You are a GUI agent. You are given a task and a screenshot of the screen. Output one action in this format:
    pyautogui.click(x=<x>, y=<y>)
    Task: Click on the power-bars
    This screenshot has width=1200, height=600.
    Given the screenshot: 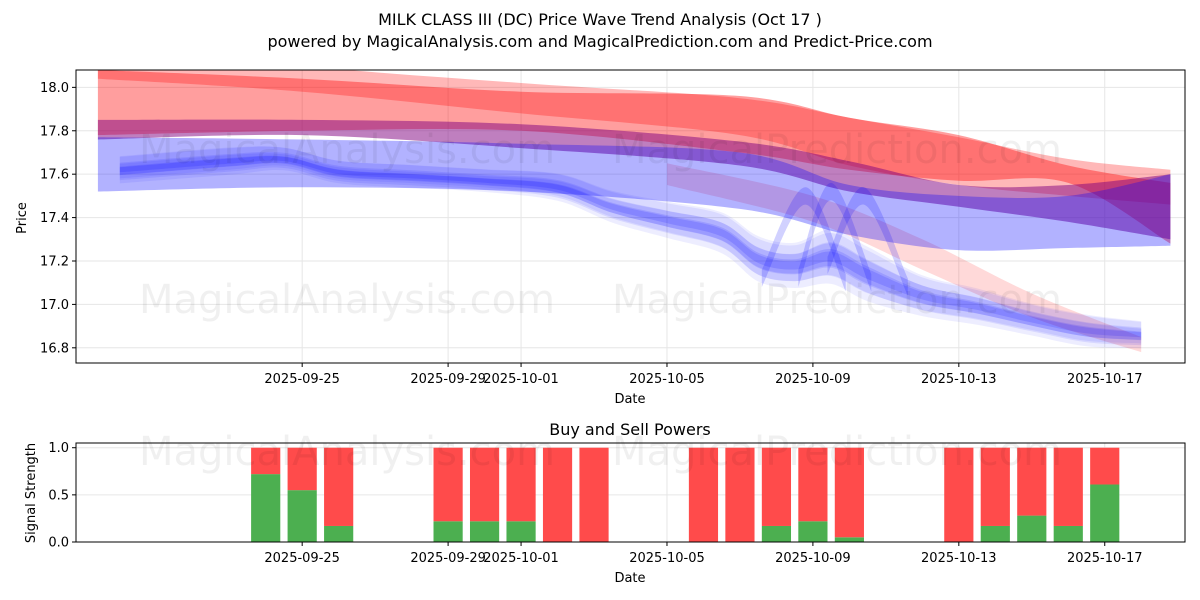 What is the action you would take?
    pyautogui.click(x=685, y=494)
    